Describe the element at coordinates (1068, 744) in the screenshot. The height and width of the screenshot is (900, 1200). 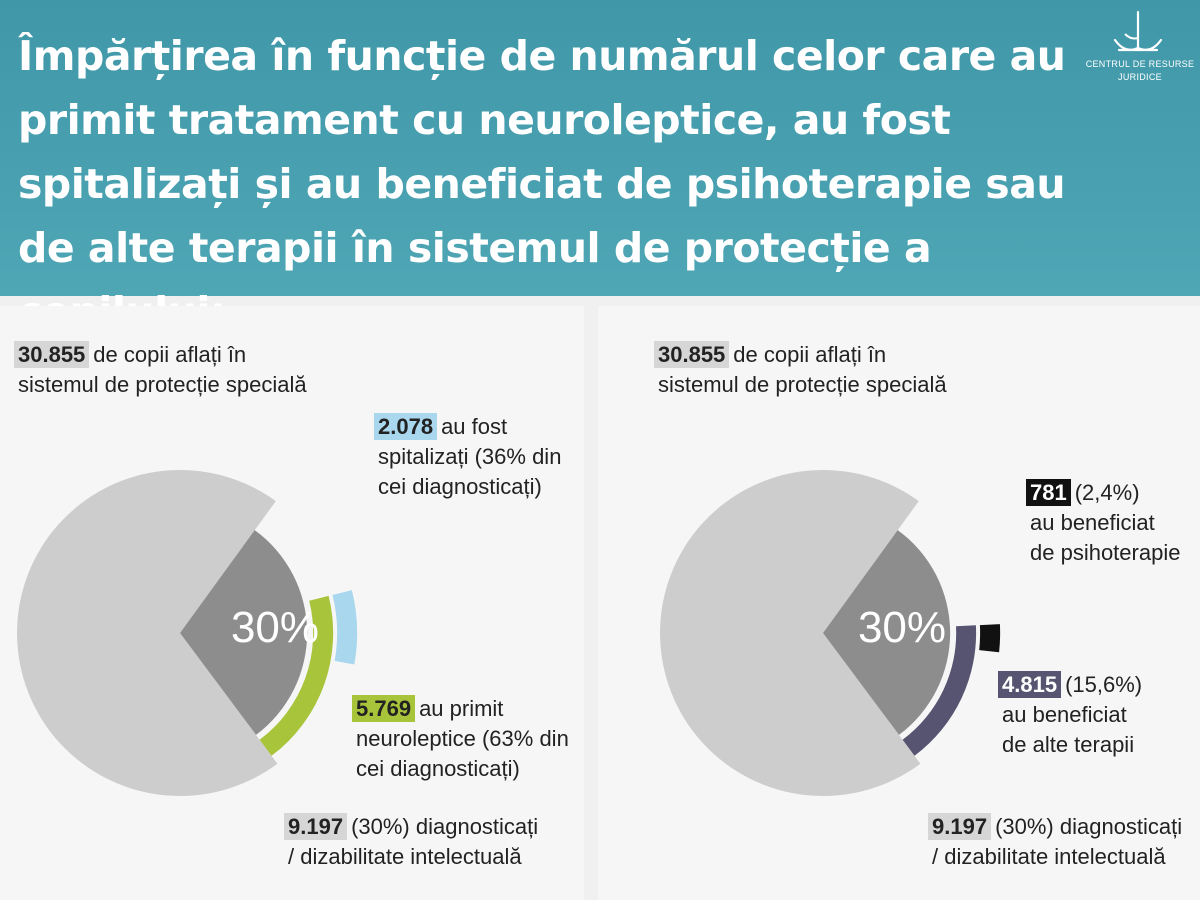
I see `other-therapies-text-3: de alte terapii` at that location.